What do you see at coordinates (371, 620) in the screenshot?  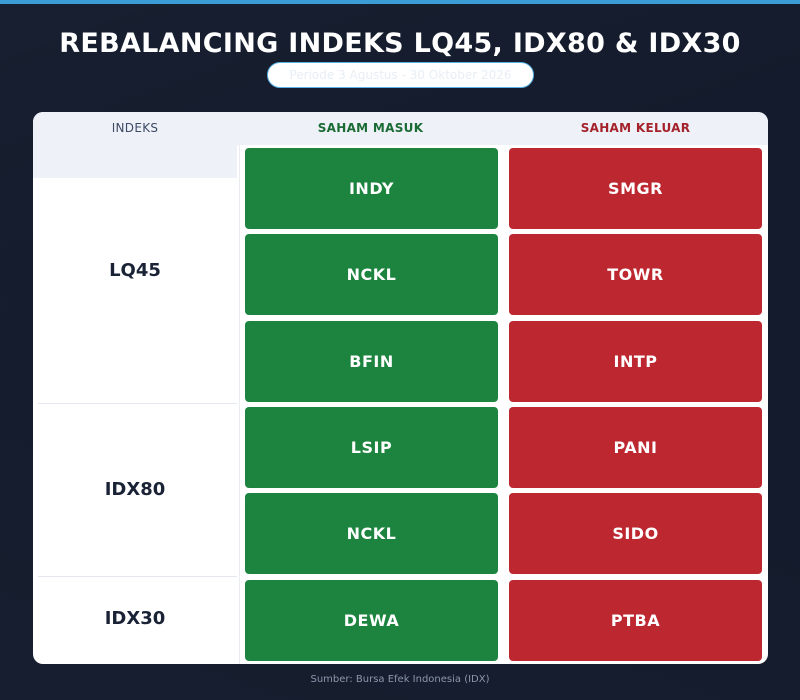 I see `stock-in-cell: DEWA` at bounding box center [371, 620].